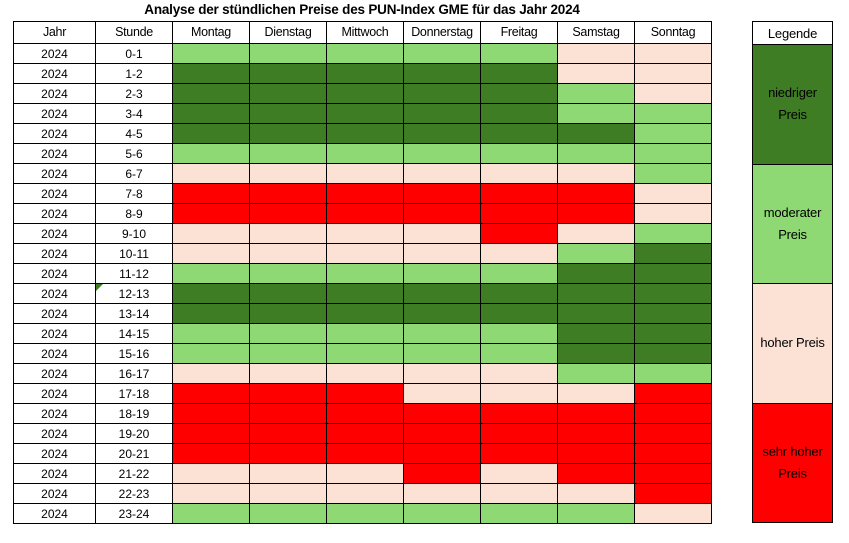 The width and height of the screenshot is (849, 543). Describe the element at coordinates (792, 33) in the screenshot. I see `legend-title: Legende` at that location.